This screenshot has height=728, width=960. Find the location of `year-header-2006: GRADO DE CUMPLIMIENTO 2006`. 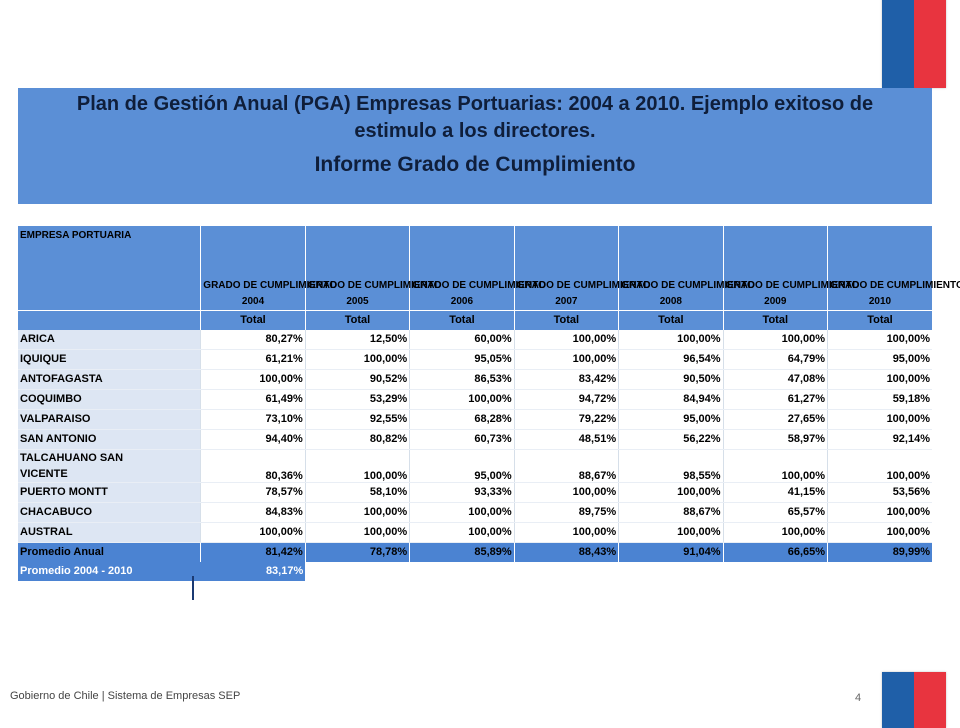

year-header-2006: GRADO DE CUMPLIMIENTO 2006 is located at coordinates (477, 268).